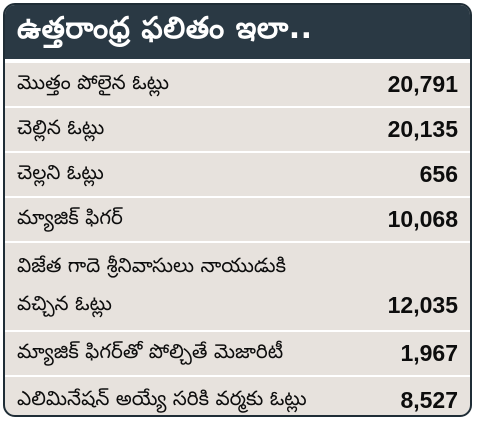 Image resolution: width=477 pixels, height=422 pixels. I want to click on row-valid-votes: చెల్లిన ఓట్లు 20,135, so click(237, 130).